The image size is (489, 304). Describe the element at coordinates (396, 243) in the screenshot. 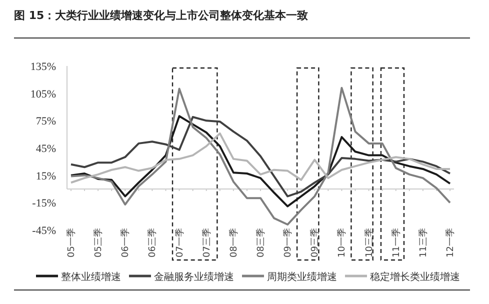

I see `x-tick-label: 11一季` at that location.